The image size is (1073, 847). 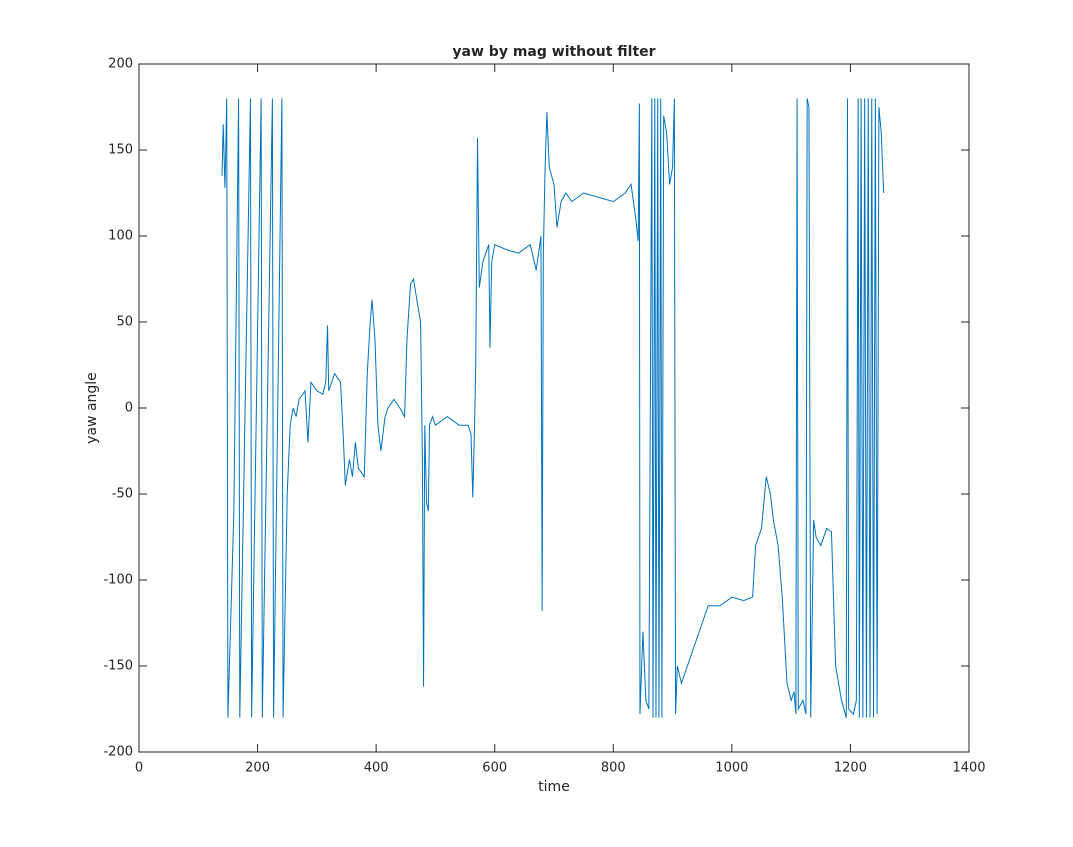 What do you see at coordinates (968, 768) in the screenshot?
I see `x-tick-label: 1400` at bounding box center [968, 768].